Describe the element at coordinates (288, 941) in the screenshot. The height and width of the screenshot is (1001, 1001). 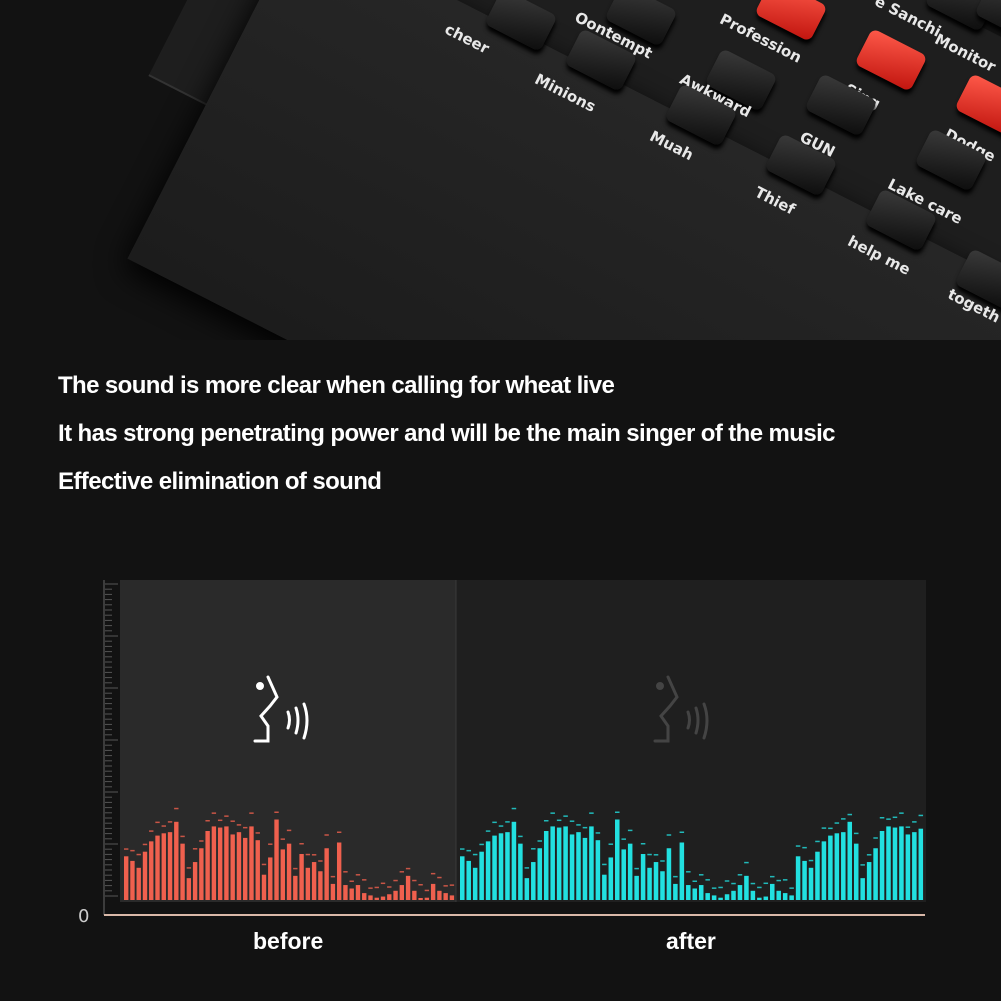
I see `before-label: before` at that location.